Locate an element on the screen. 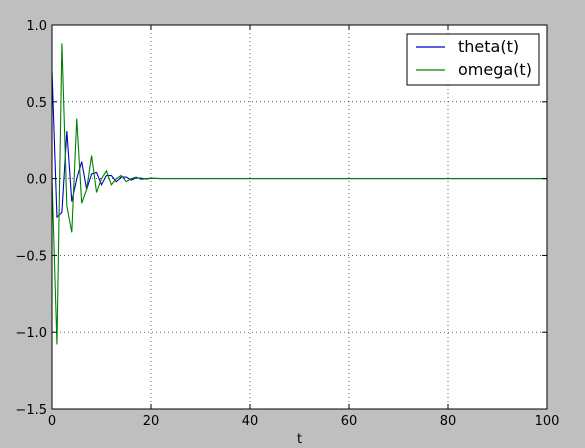 The height and width of the screenshot is (448, 585). y-tick-label: −1.0 is located at coordinates (31, 333).